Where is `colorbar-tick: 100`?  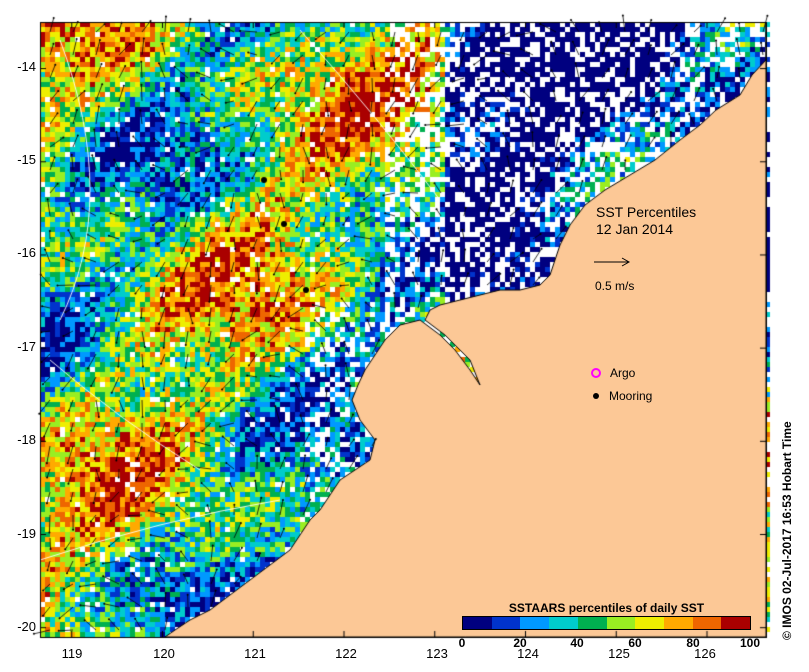 colorbar-tick: 100 is located at coordinates (750, 643).